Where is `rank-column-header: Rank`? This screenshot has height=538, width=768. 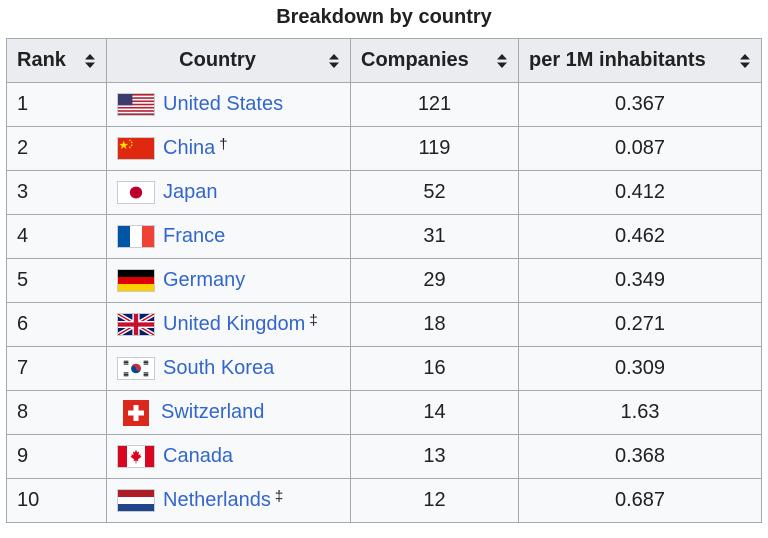 rank-column-header: Rank is located at coordinates (56, 60).